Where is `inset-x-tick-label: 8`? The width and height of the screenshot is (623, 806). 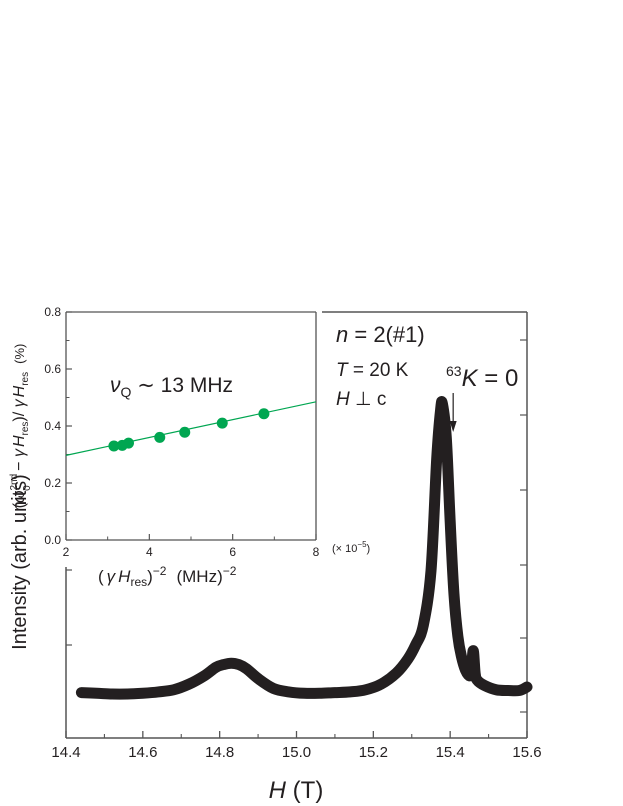 inset-x-tick-label: 8 is located at coordinates (316, 552).